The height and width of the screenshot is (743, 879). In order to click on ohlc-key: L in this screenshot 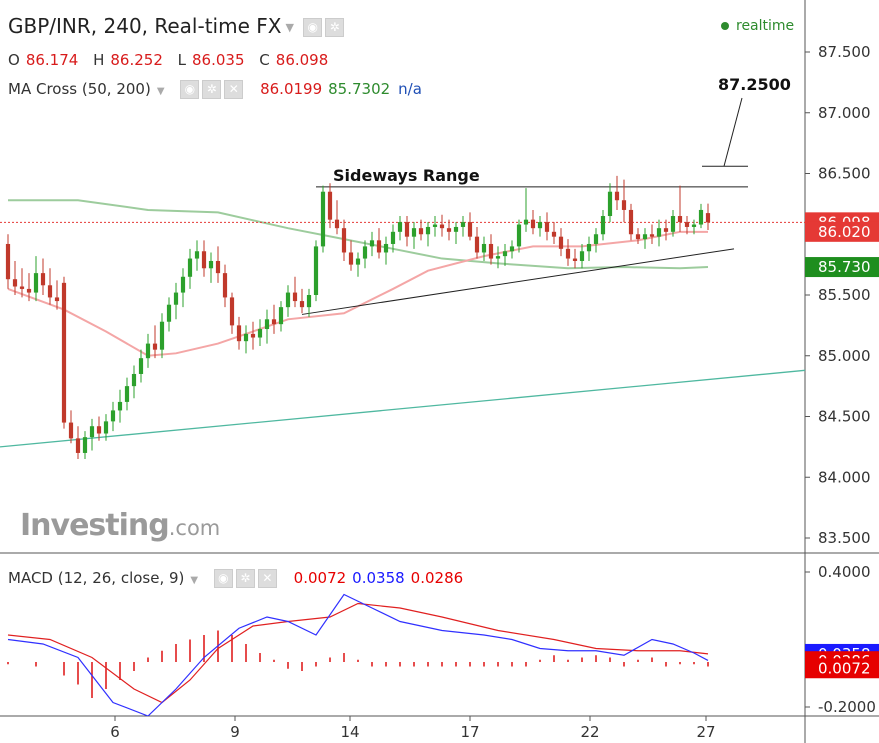, I will do `click(182, 60)`.